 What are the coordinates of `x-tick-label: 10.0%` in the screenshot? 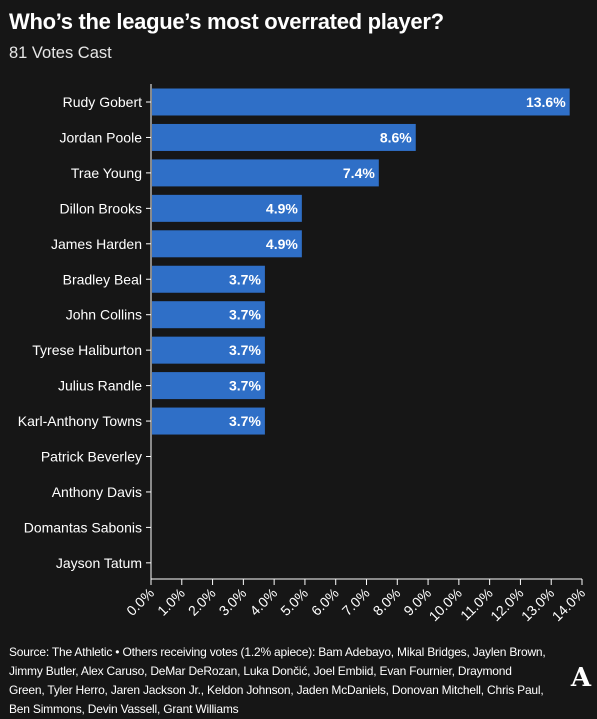 It's located at (445, 604).